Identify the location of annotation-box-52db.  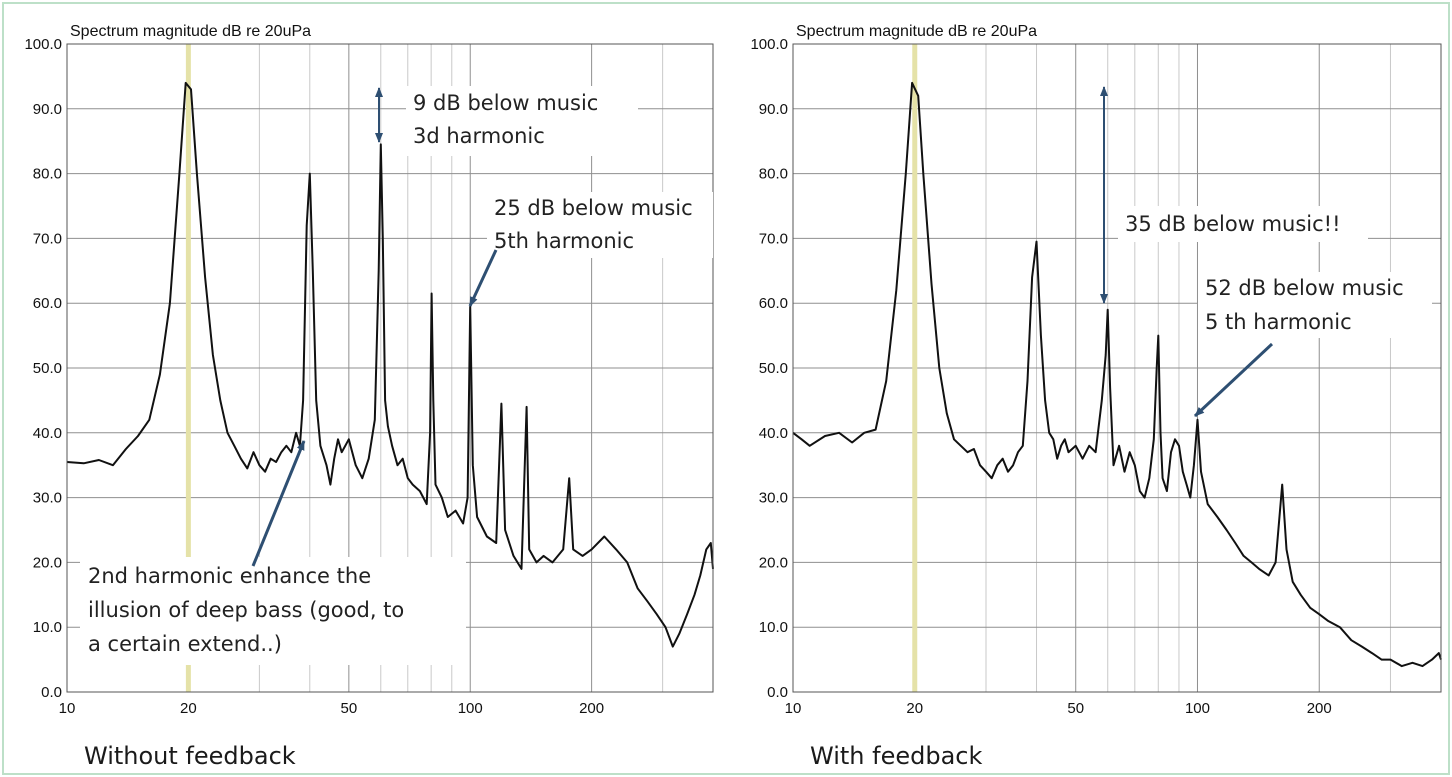
(1315, 305).